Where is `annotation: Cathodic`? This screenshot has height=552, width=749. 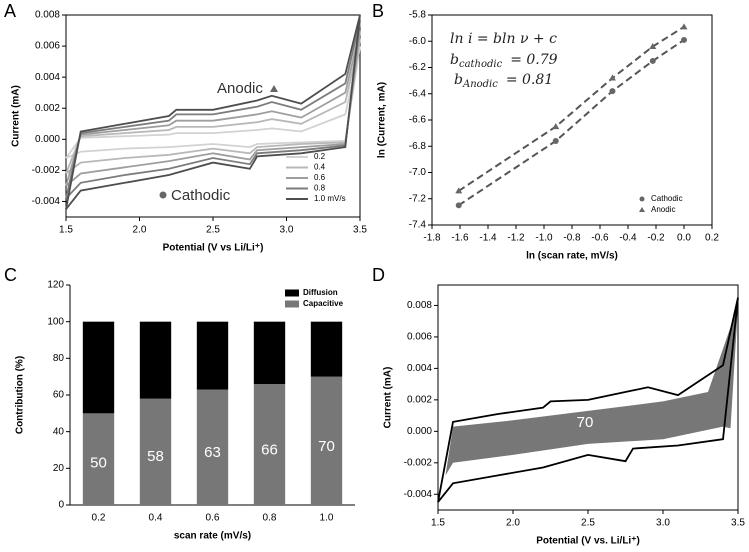
annotation: Cathodic is located at coordinates (201, 195).